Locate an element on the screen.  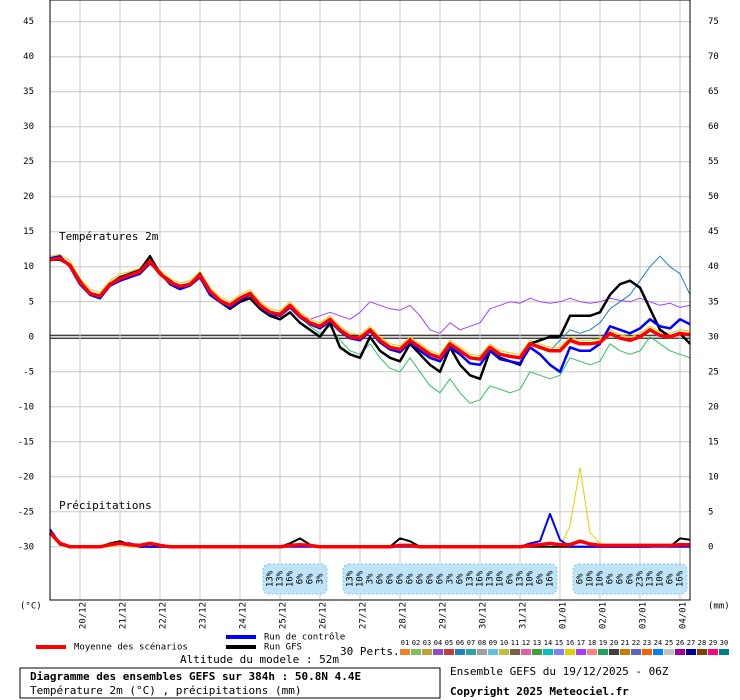
y2-tick-label: 15 is located at coordinates (713, 442).